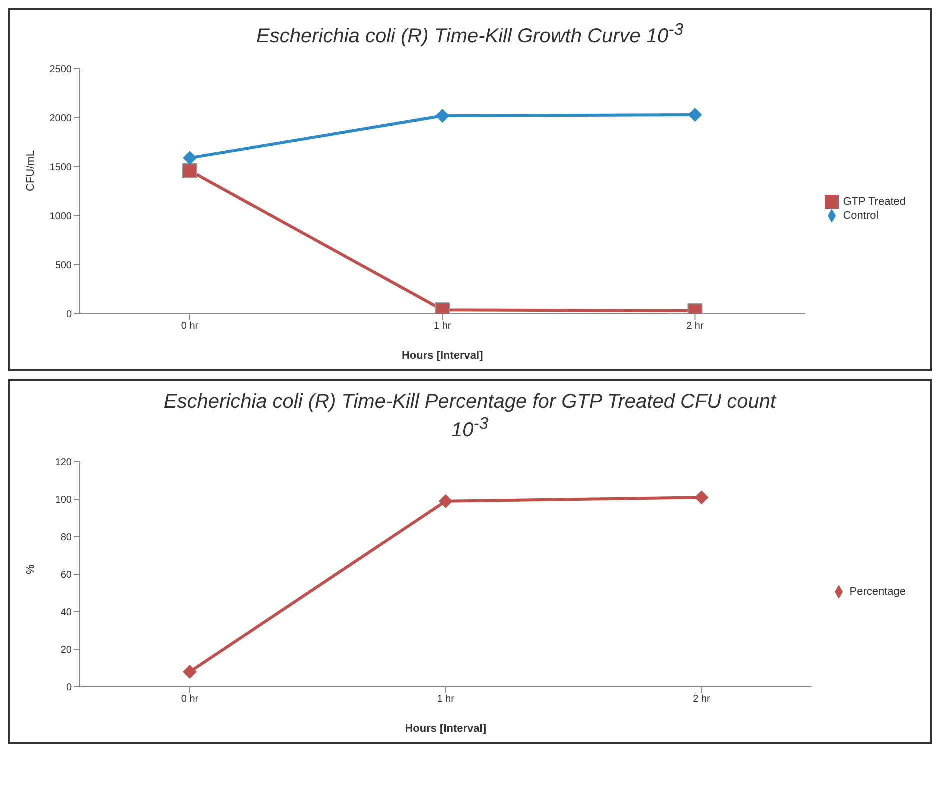 This screenshot has width=938, height=799. I want to click on y-tick-label: 100, so click(63, 500).